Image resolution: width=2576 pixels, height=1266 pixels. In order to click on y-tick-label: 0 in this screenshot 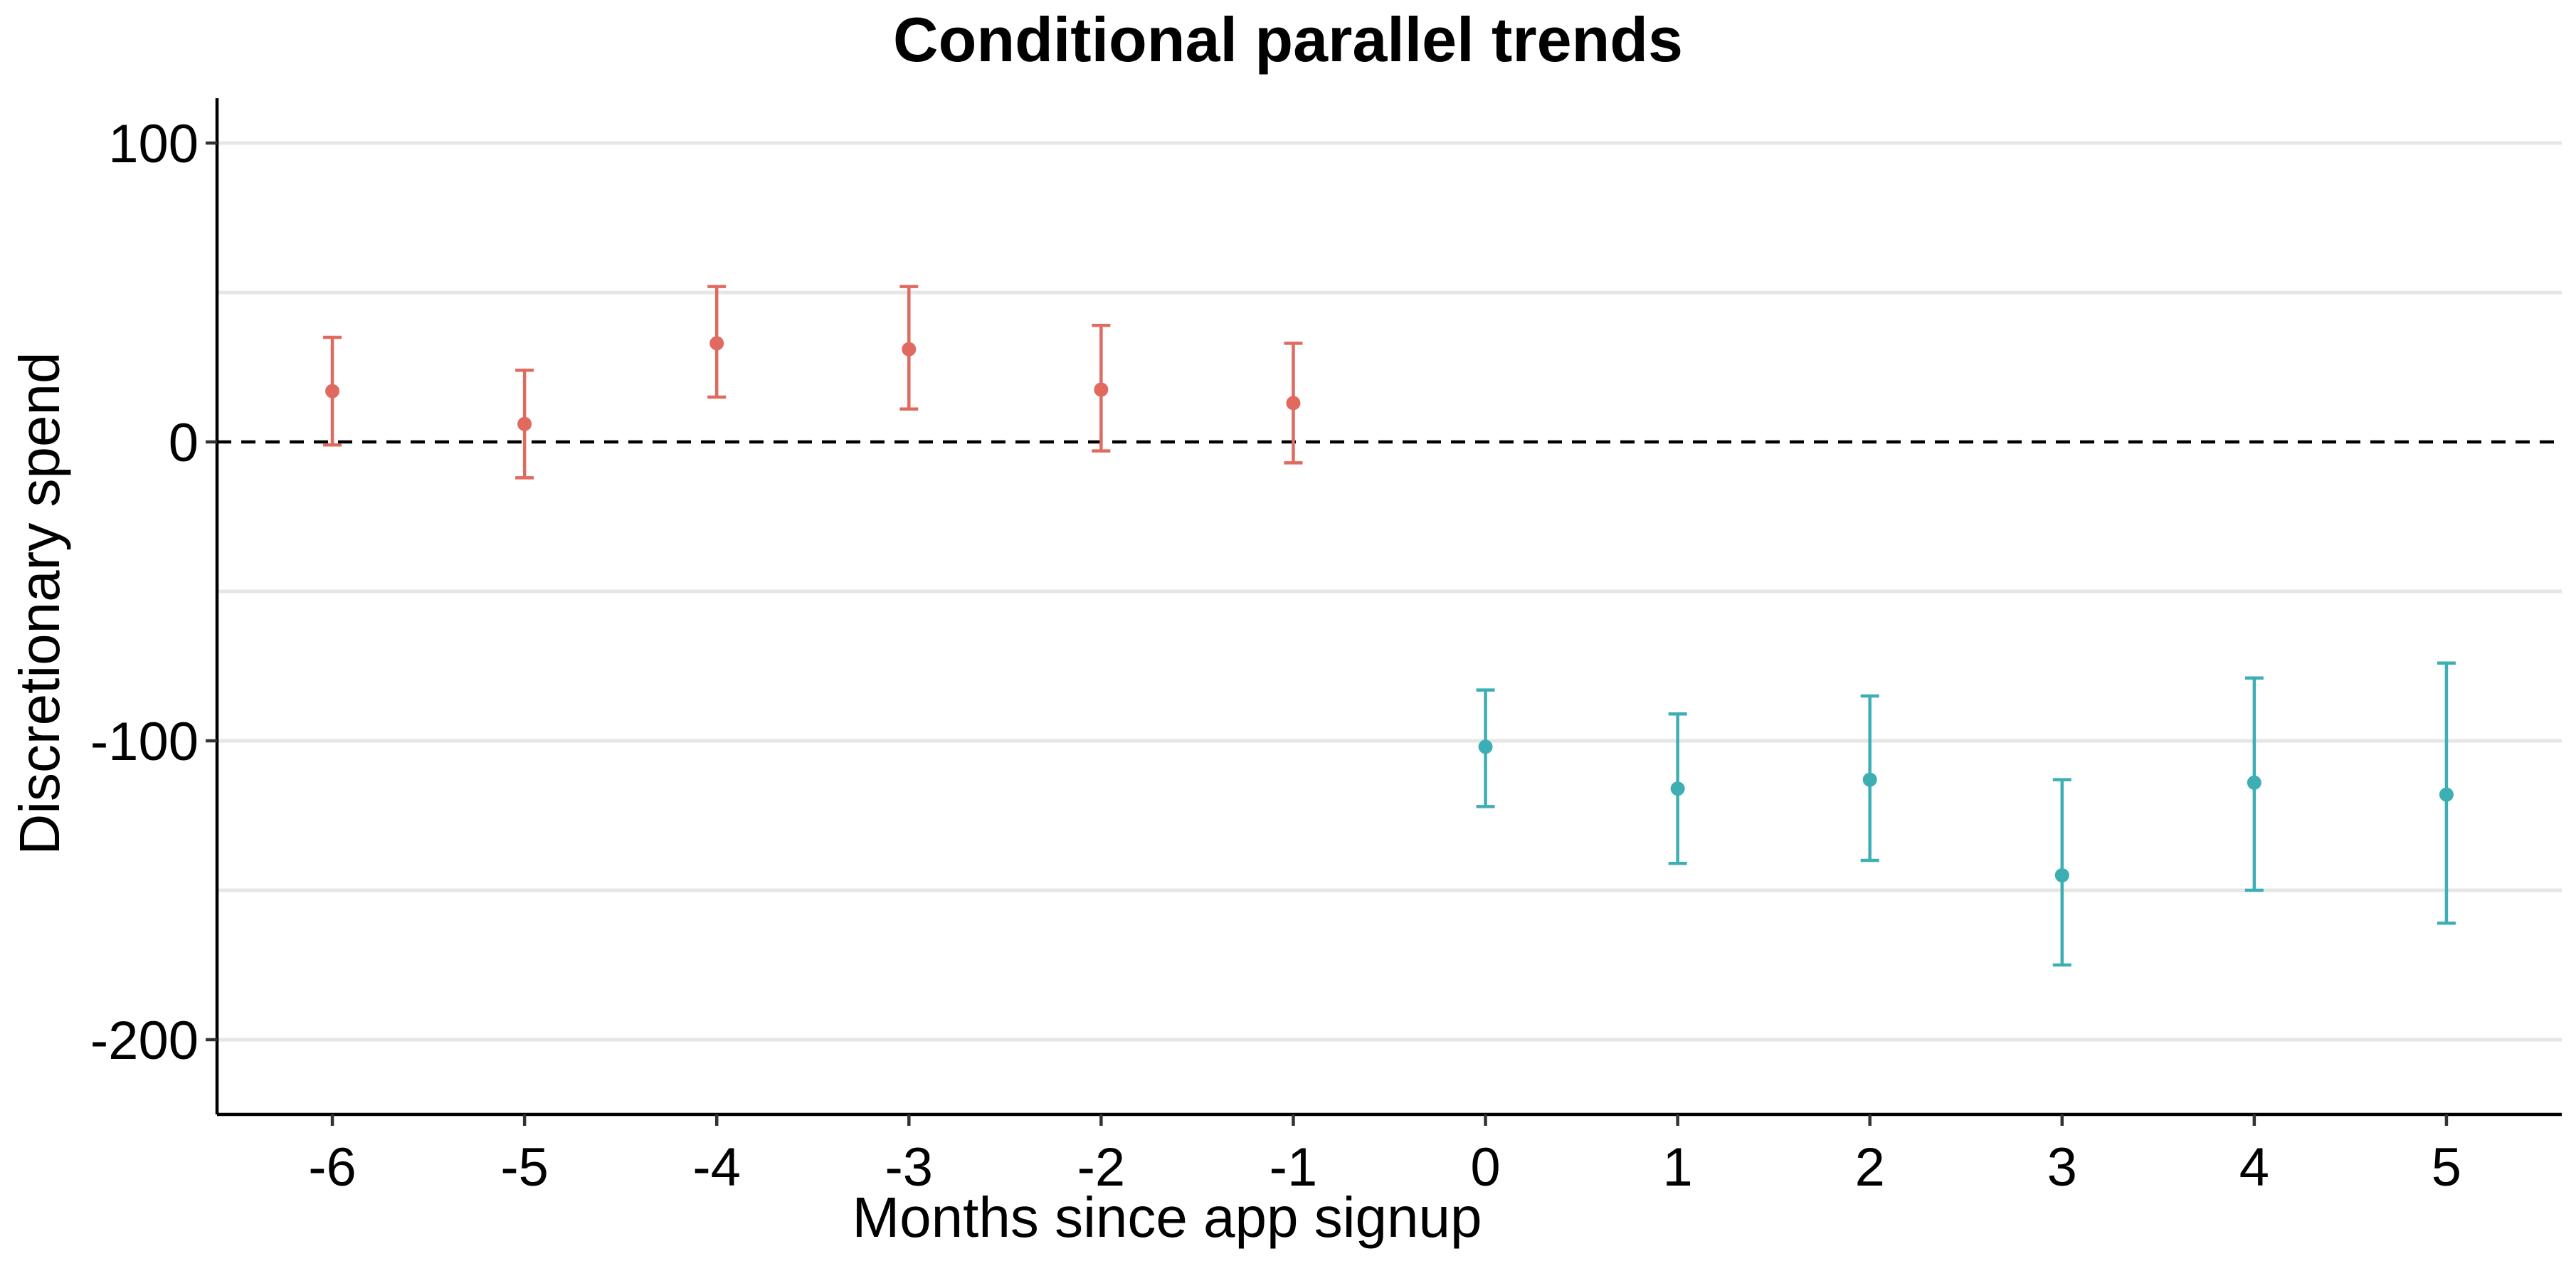, I will do `click(184, 443)`.